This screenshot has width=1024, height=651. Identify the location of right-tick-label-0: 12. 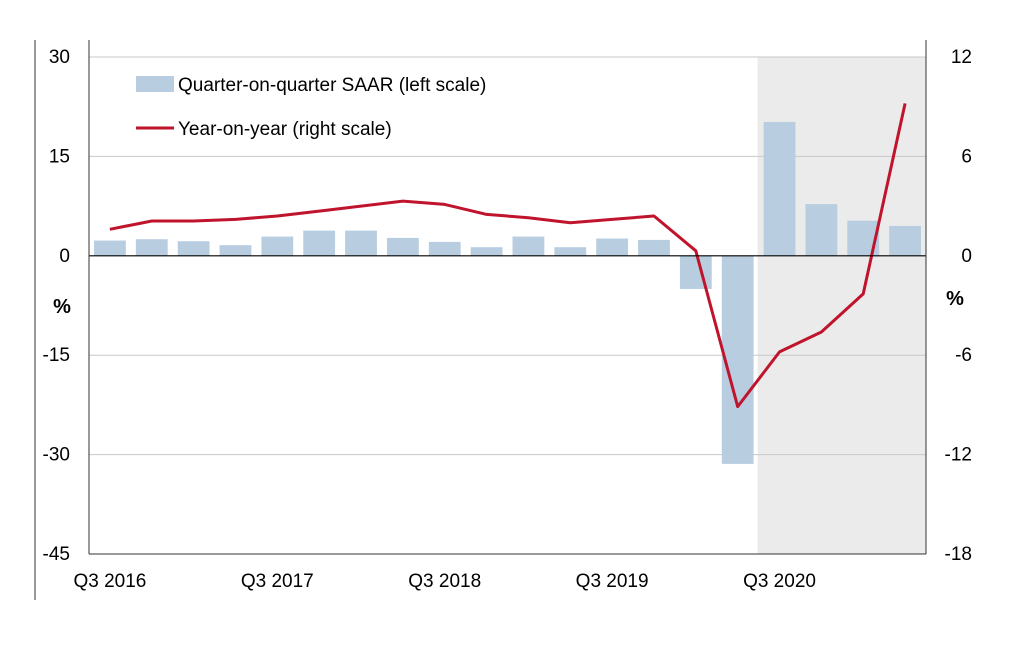
(961, 57).